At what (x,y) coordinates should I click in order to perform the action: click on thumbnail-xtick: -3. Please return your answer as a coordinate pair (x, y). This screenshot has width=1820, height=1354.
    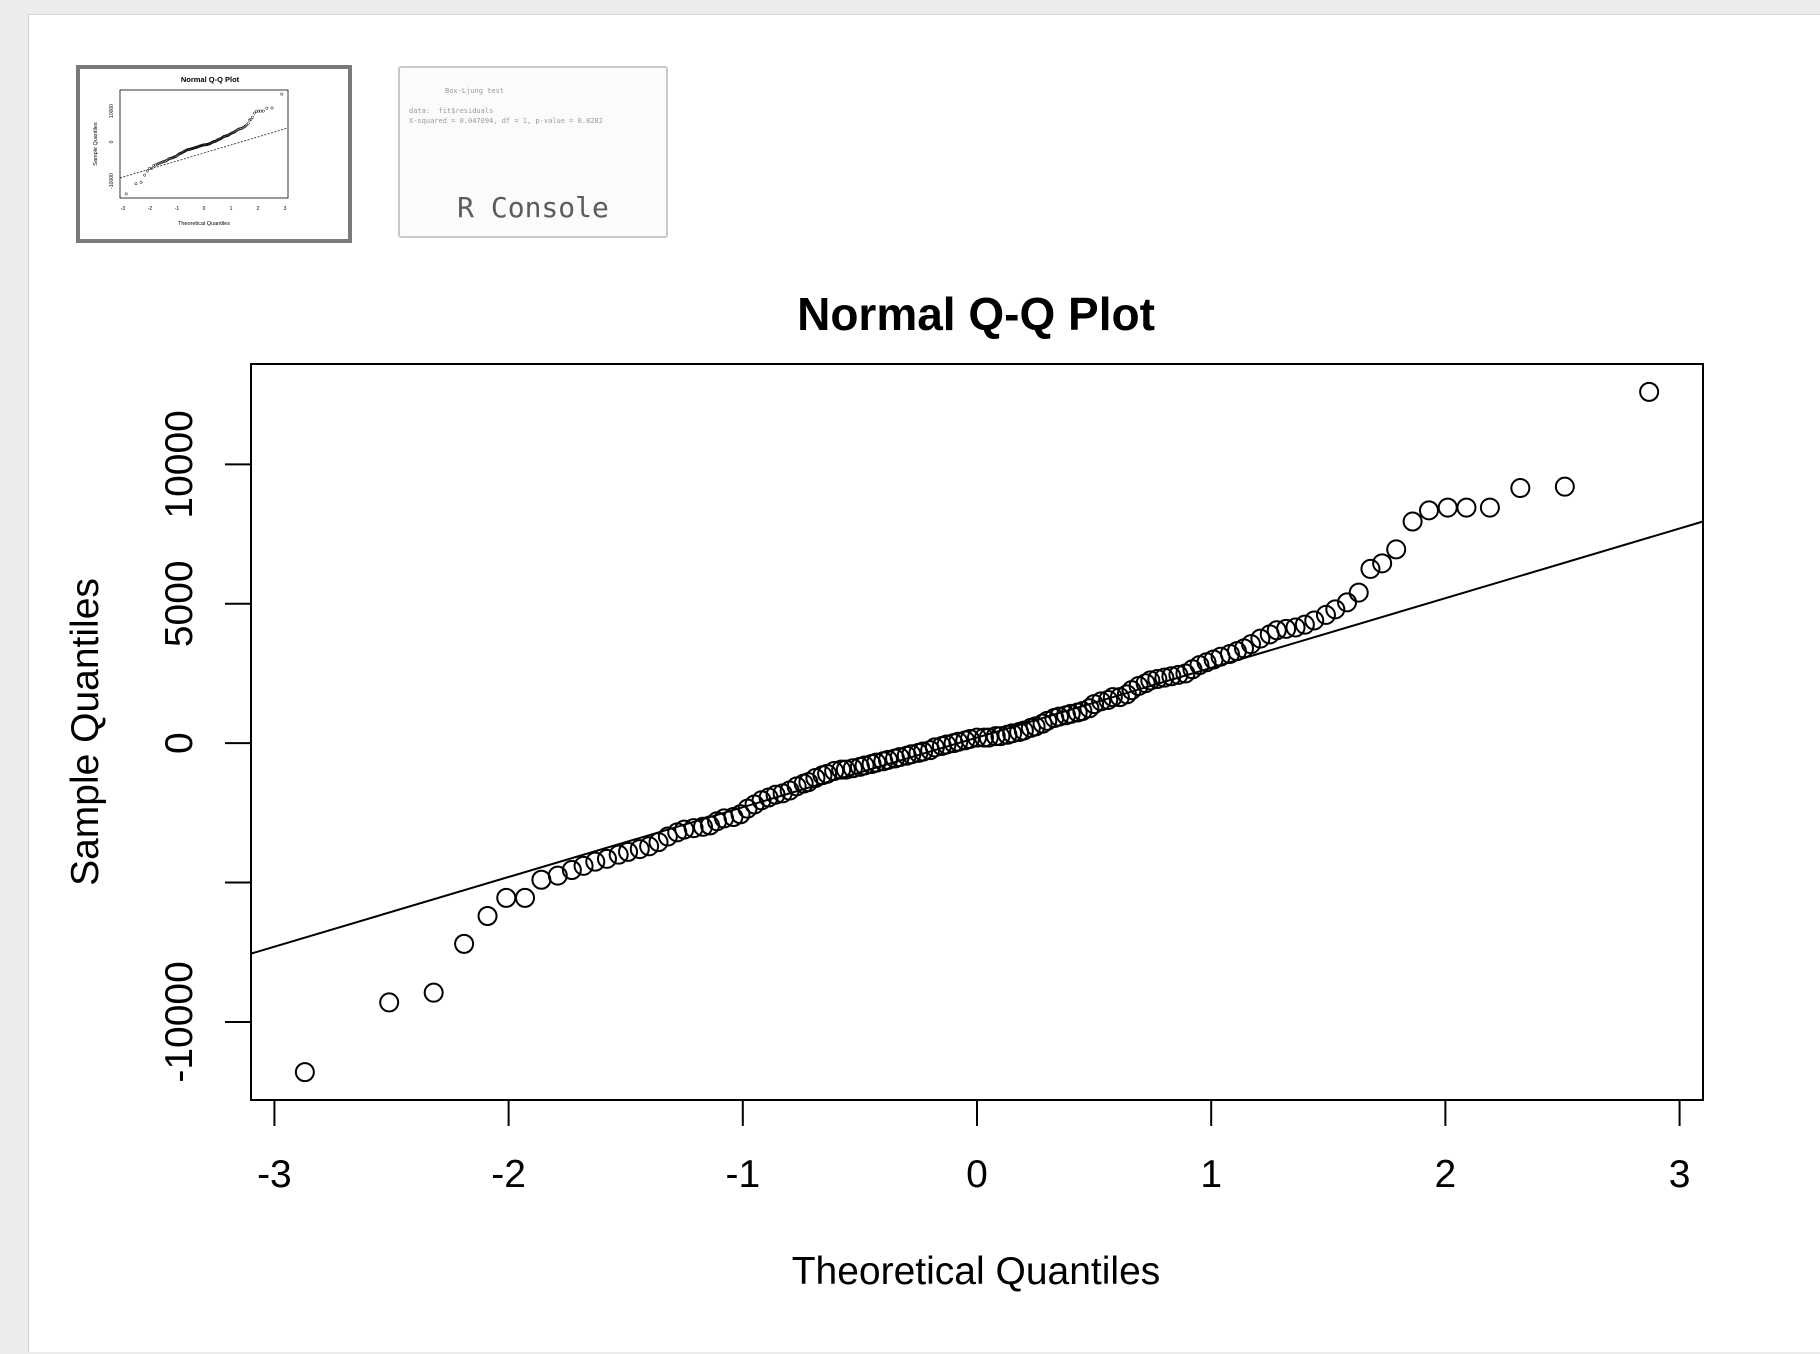
    Looking at the image, I should click on (123, 209).